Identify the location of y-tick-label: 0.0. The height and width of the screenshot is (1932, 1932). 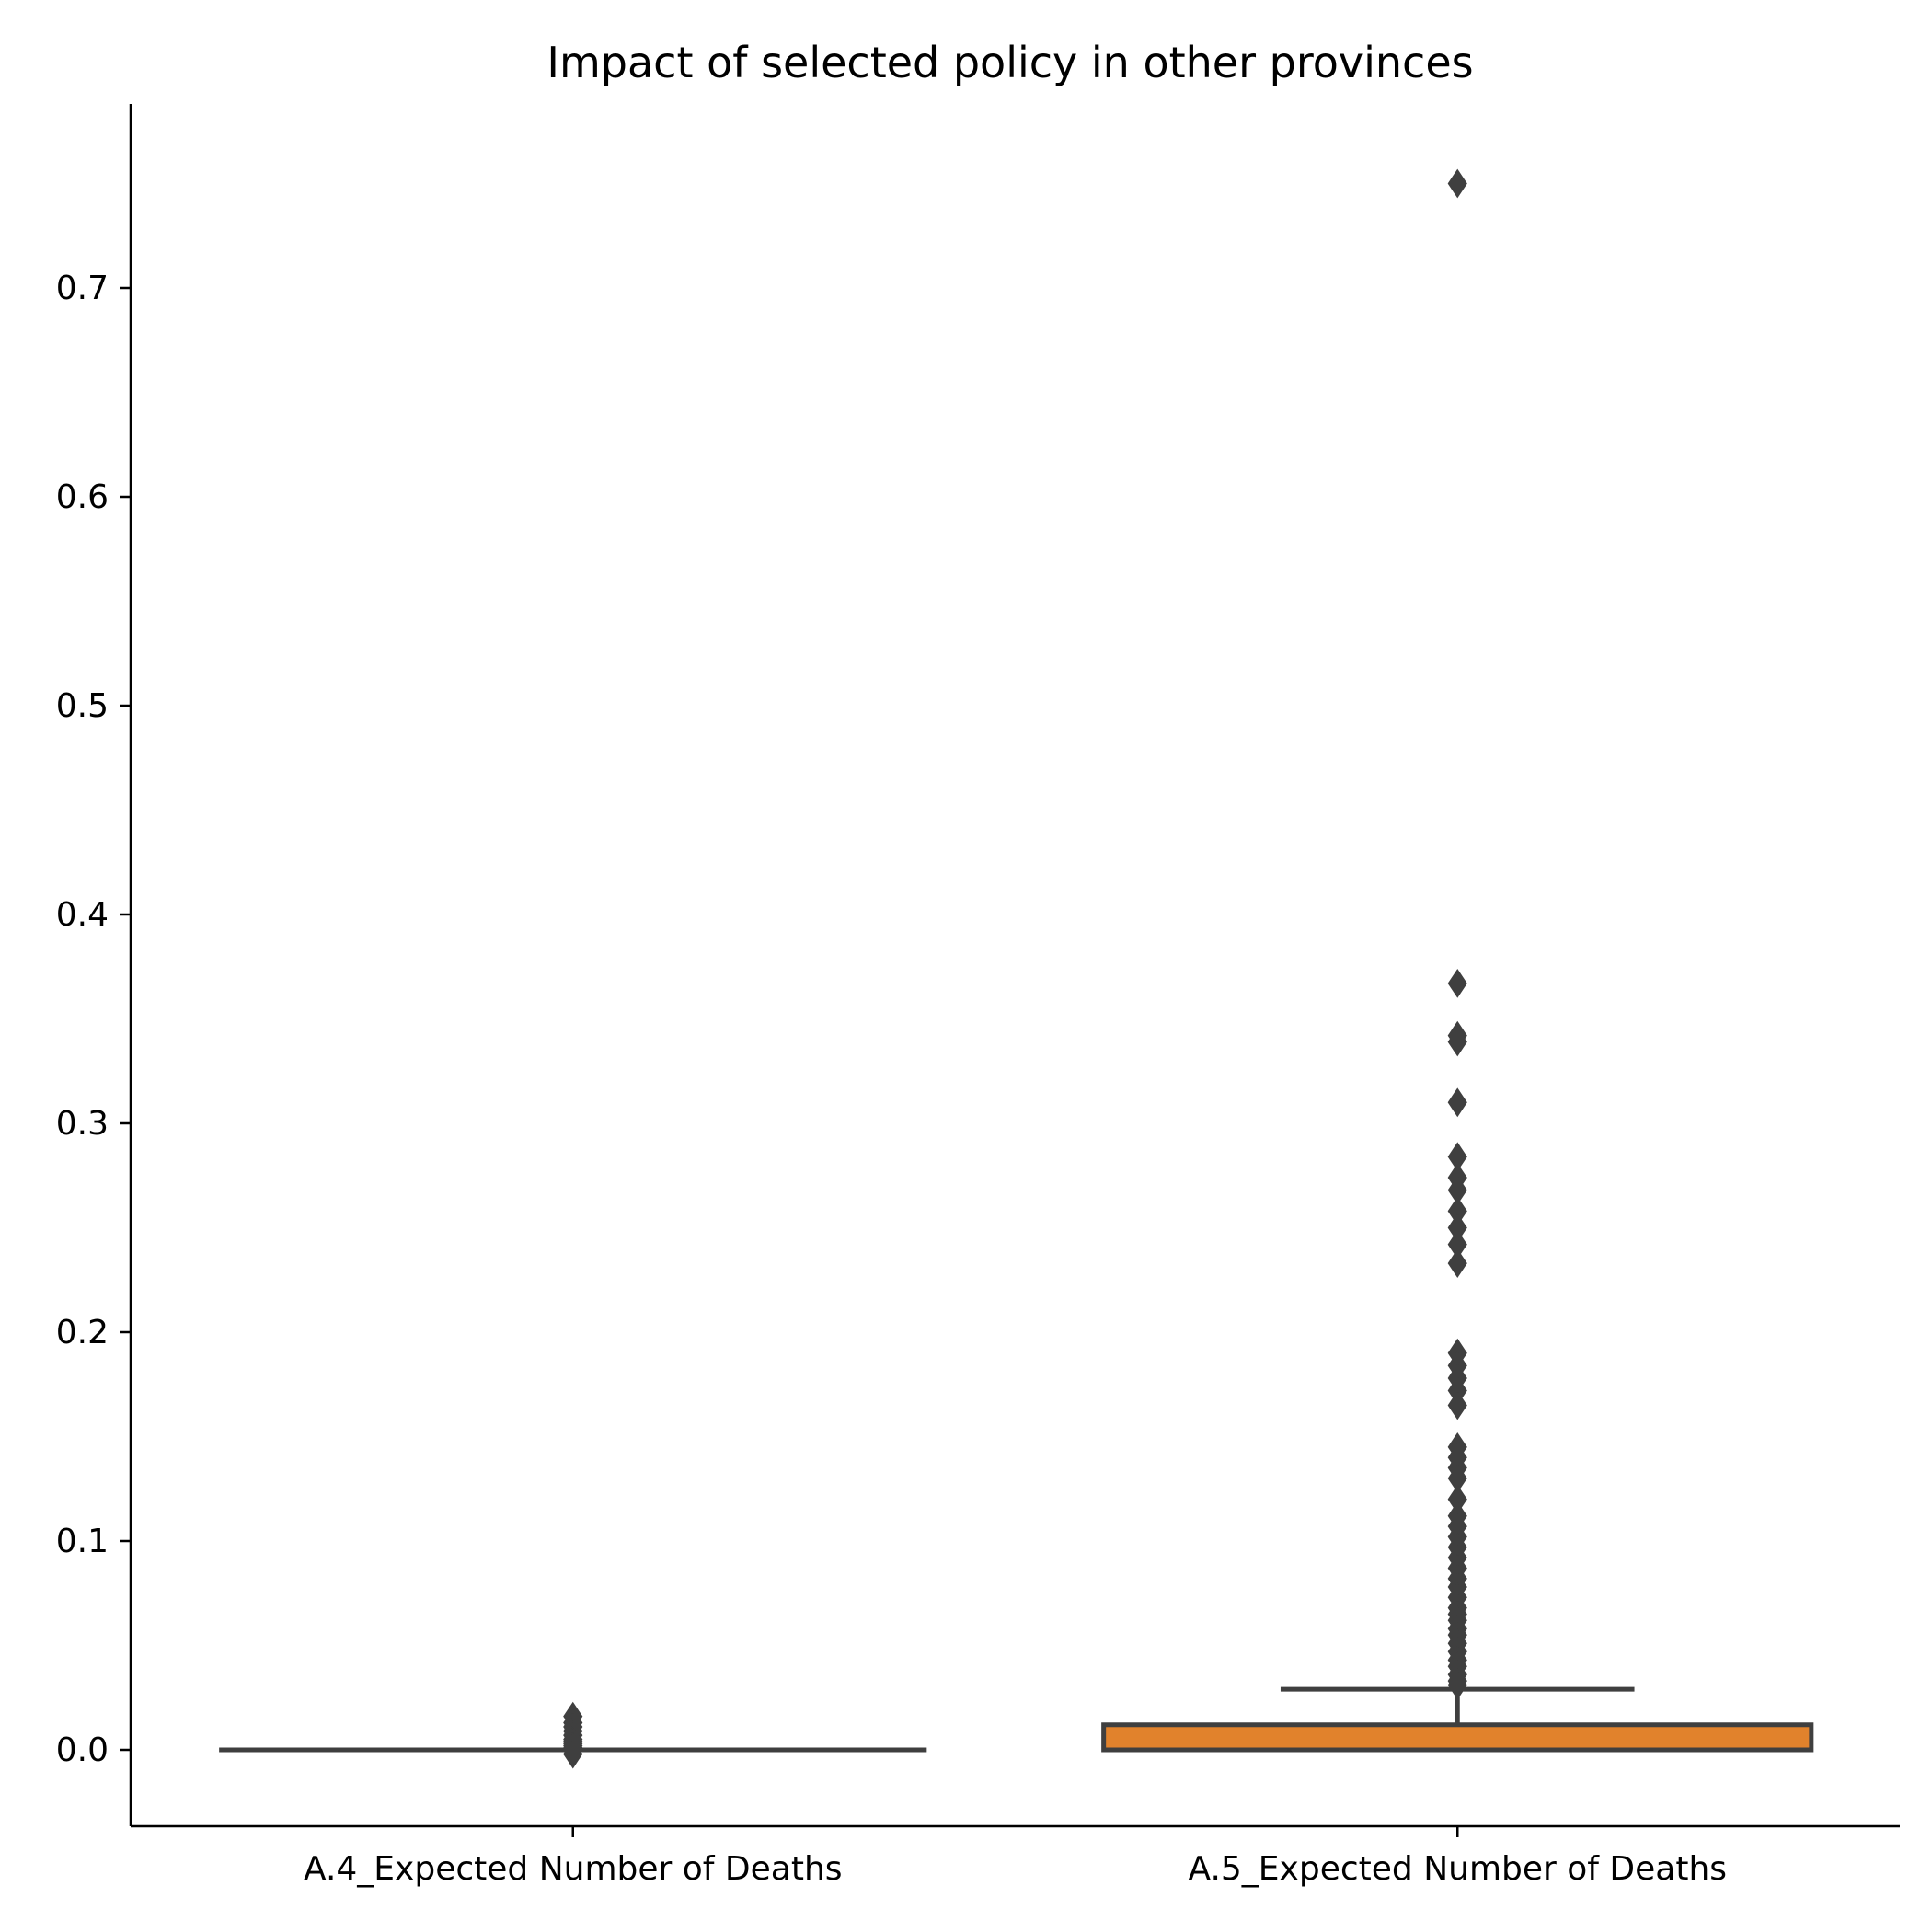
(82, 1750).